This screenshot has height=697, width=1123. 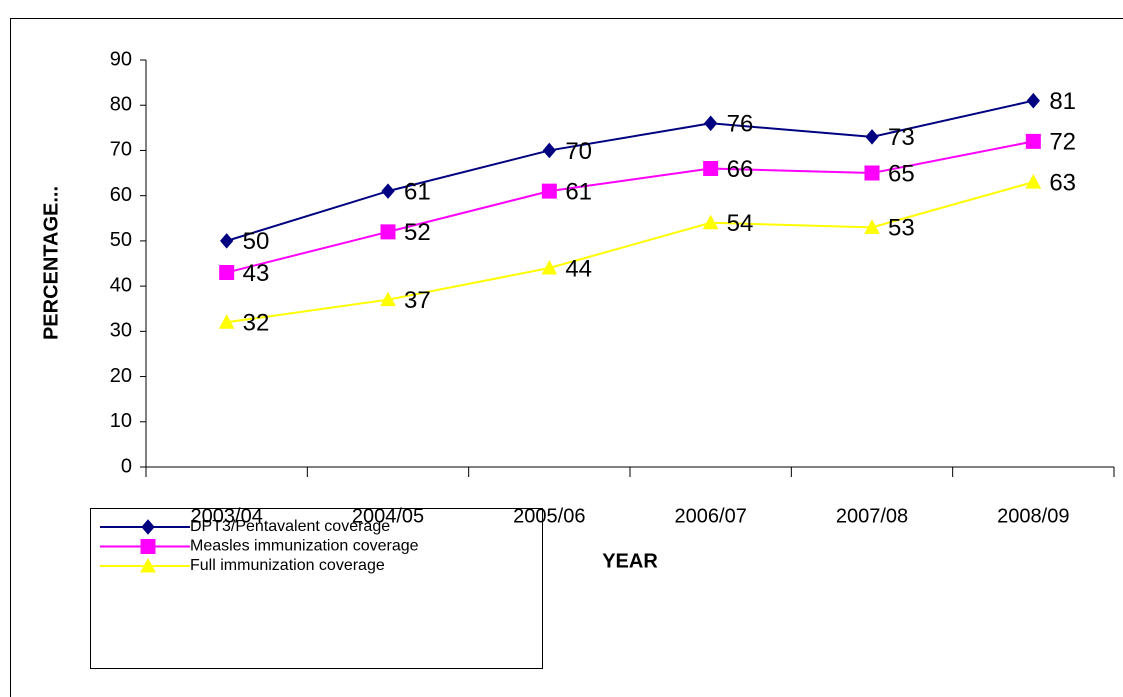 What do you see at coordinates (121, 331) in the screenshot?
I see `y-tick-label: 30` at bounding box center [121, 331].